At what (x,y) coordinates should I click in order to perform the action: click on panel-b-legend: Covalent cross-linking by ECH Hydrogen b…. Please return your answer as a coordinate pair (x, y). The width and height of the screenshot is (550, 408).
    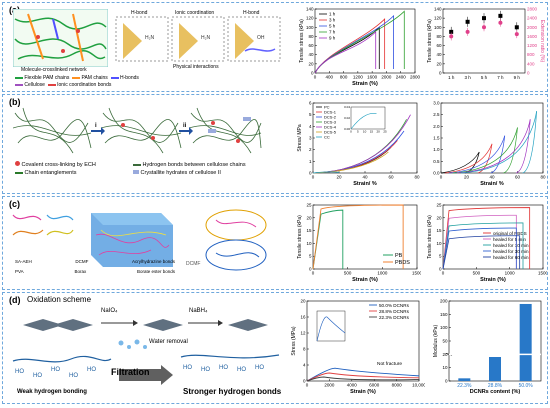
    Looking at the image, I should click on (150, 169).